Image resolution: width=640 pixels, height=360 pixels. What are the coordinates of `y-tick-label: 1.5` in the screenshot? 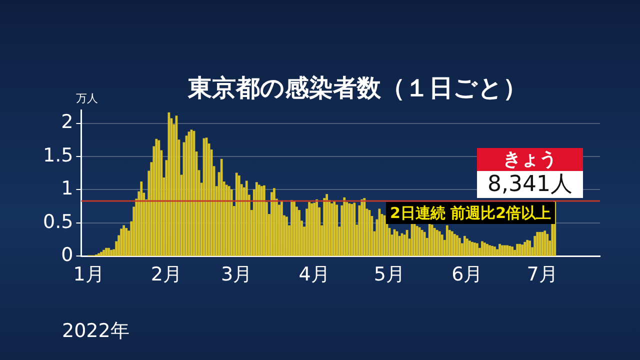 It's located at (58, 155).